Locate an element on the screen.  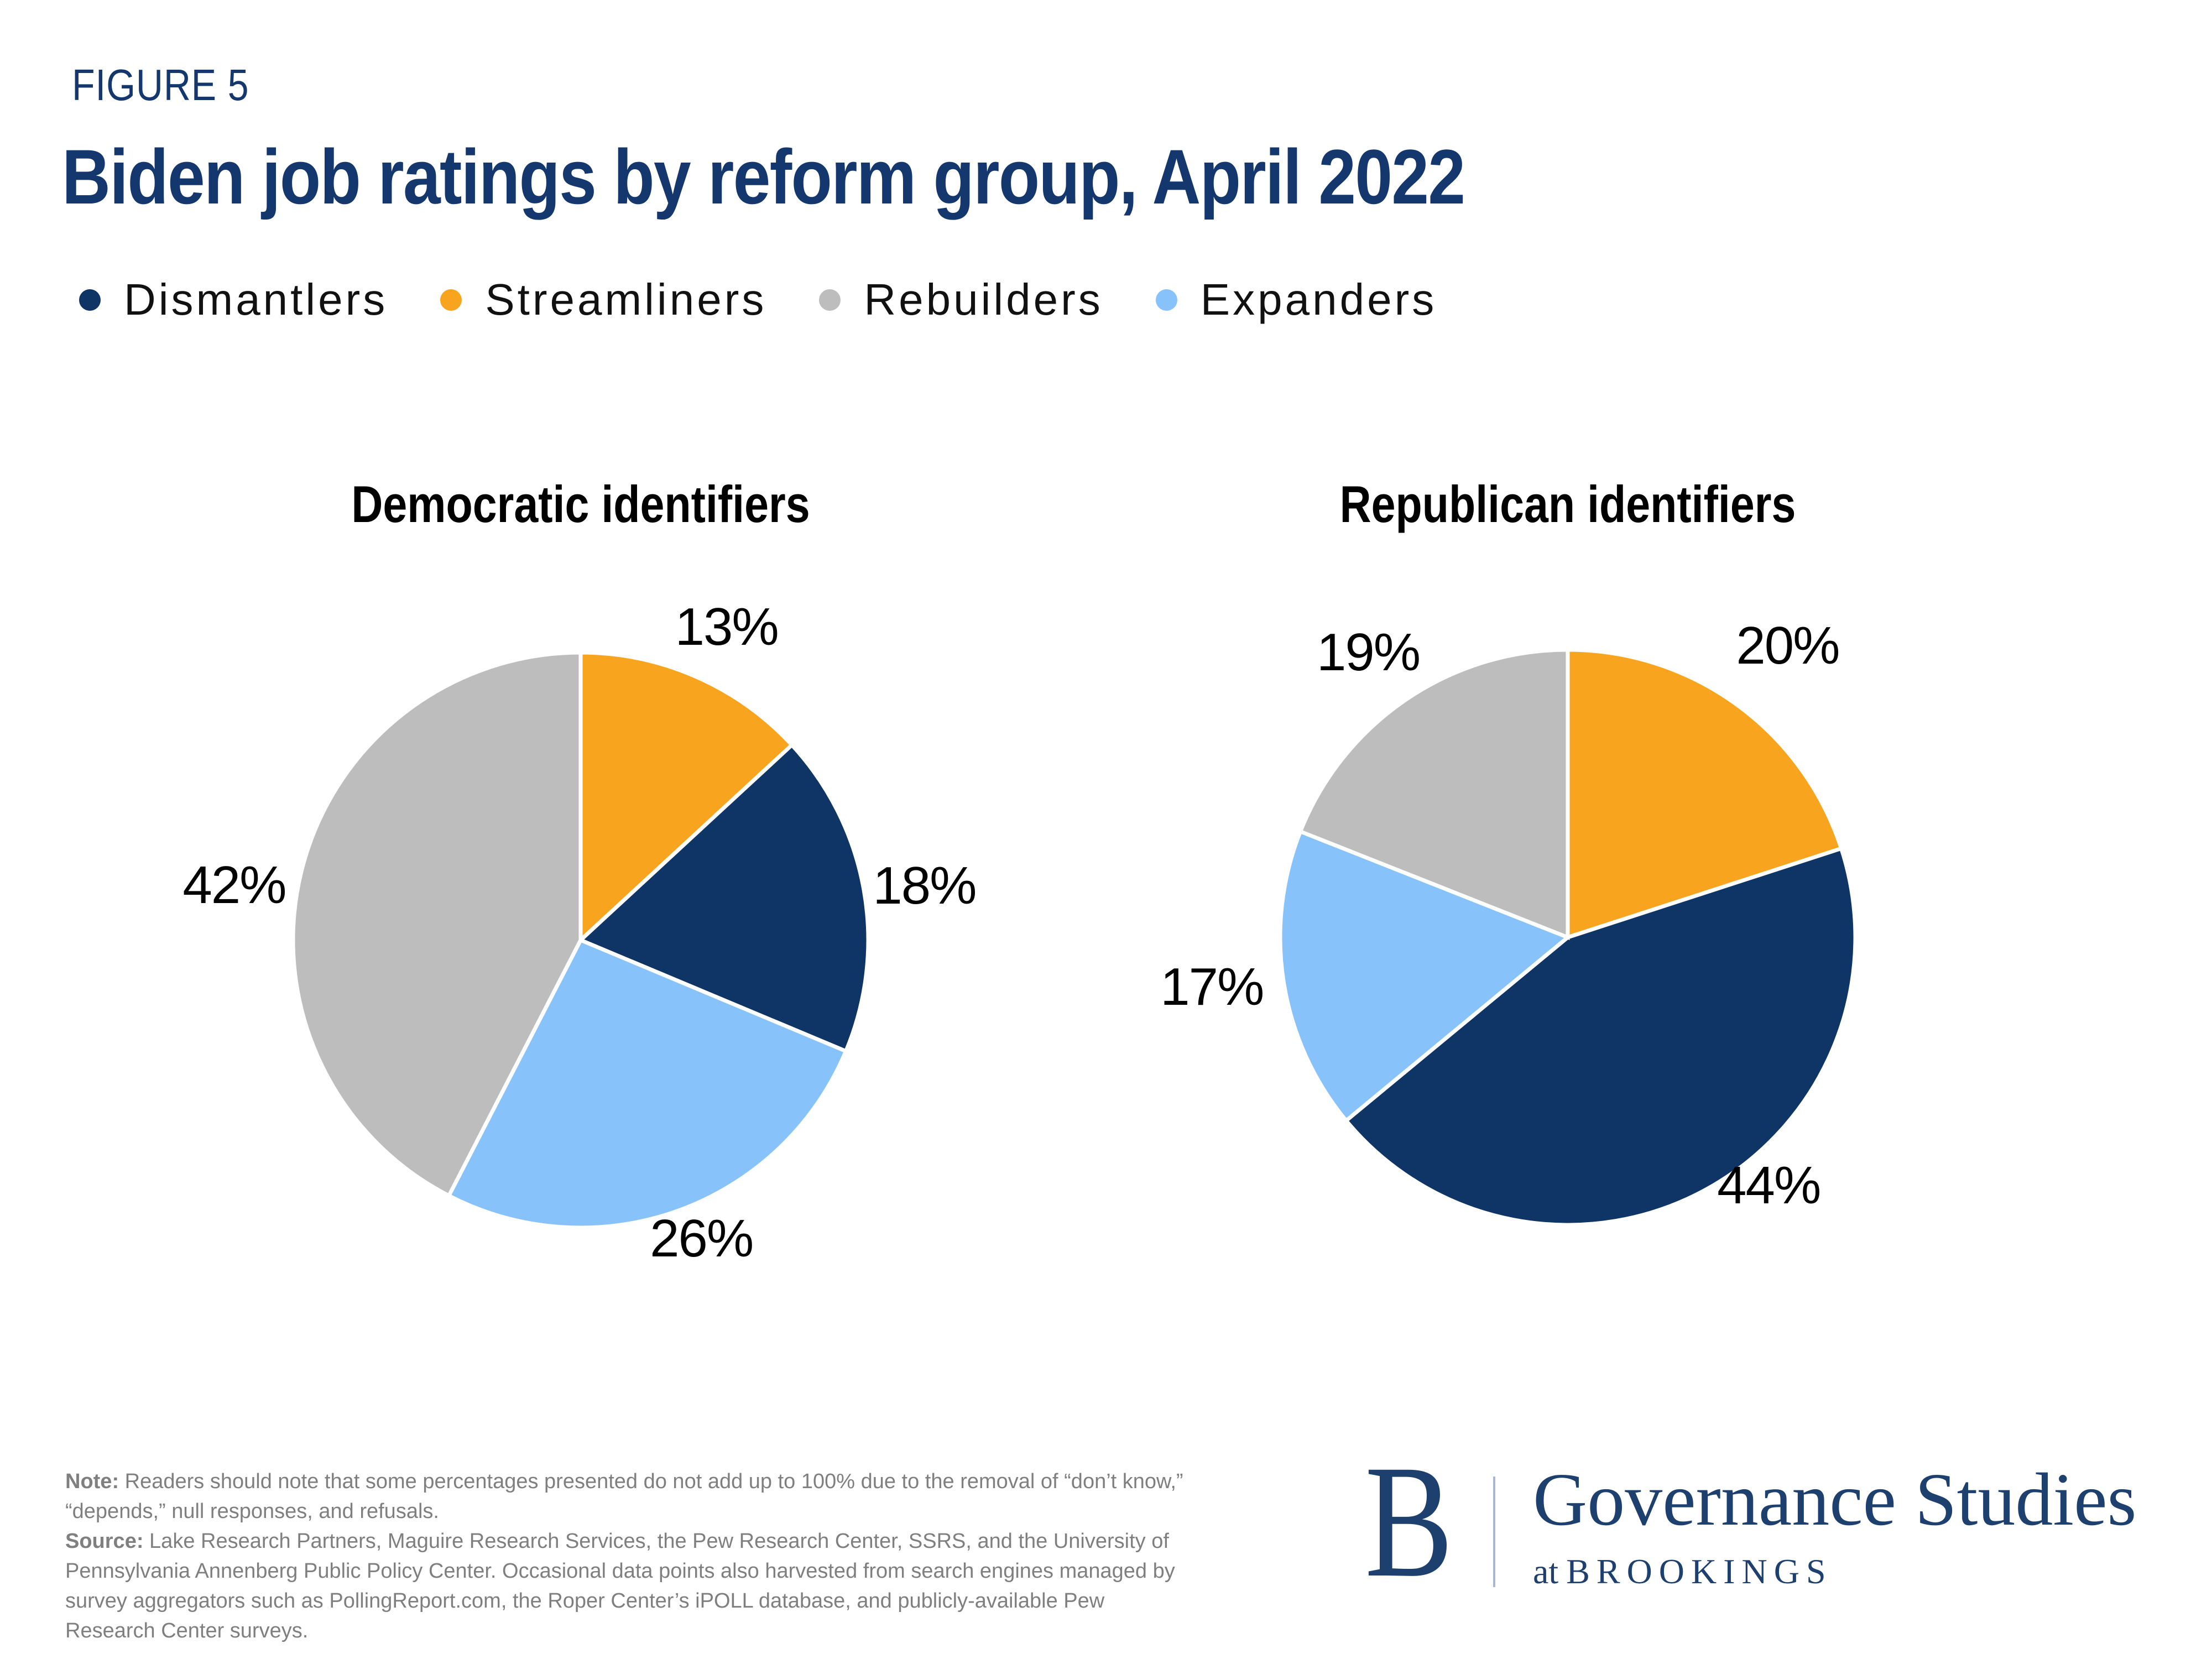
rebuilders-dot-icon is located at coordinates (830, 300).